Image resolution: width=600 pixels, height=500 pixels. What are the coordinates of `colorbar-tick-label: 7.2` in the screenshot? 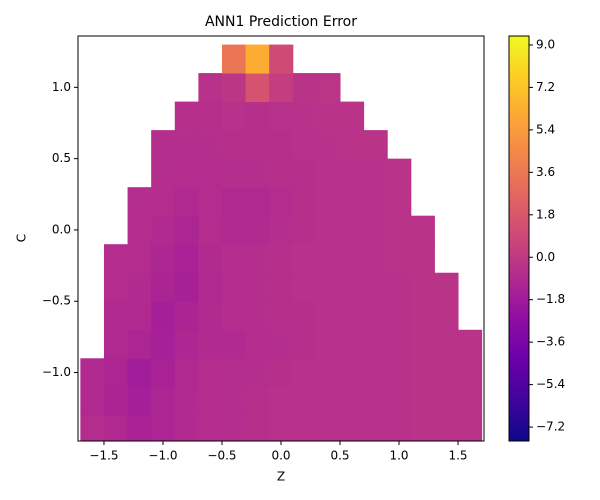 It's located at (545, 87).